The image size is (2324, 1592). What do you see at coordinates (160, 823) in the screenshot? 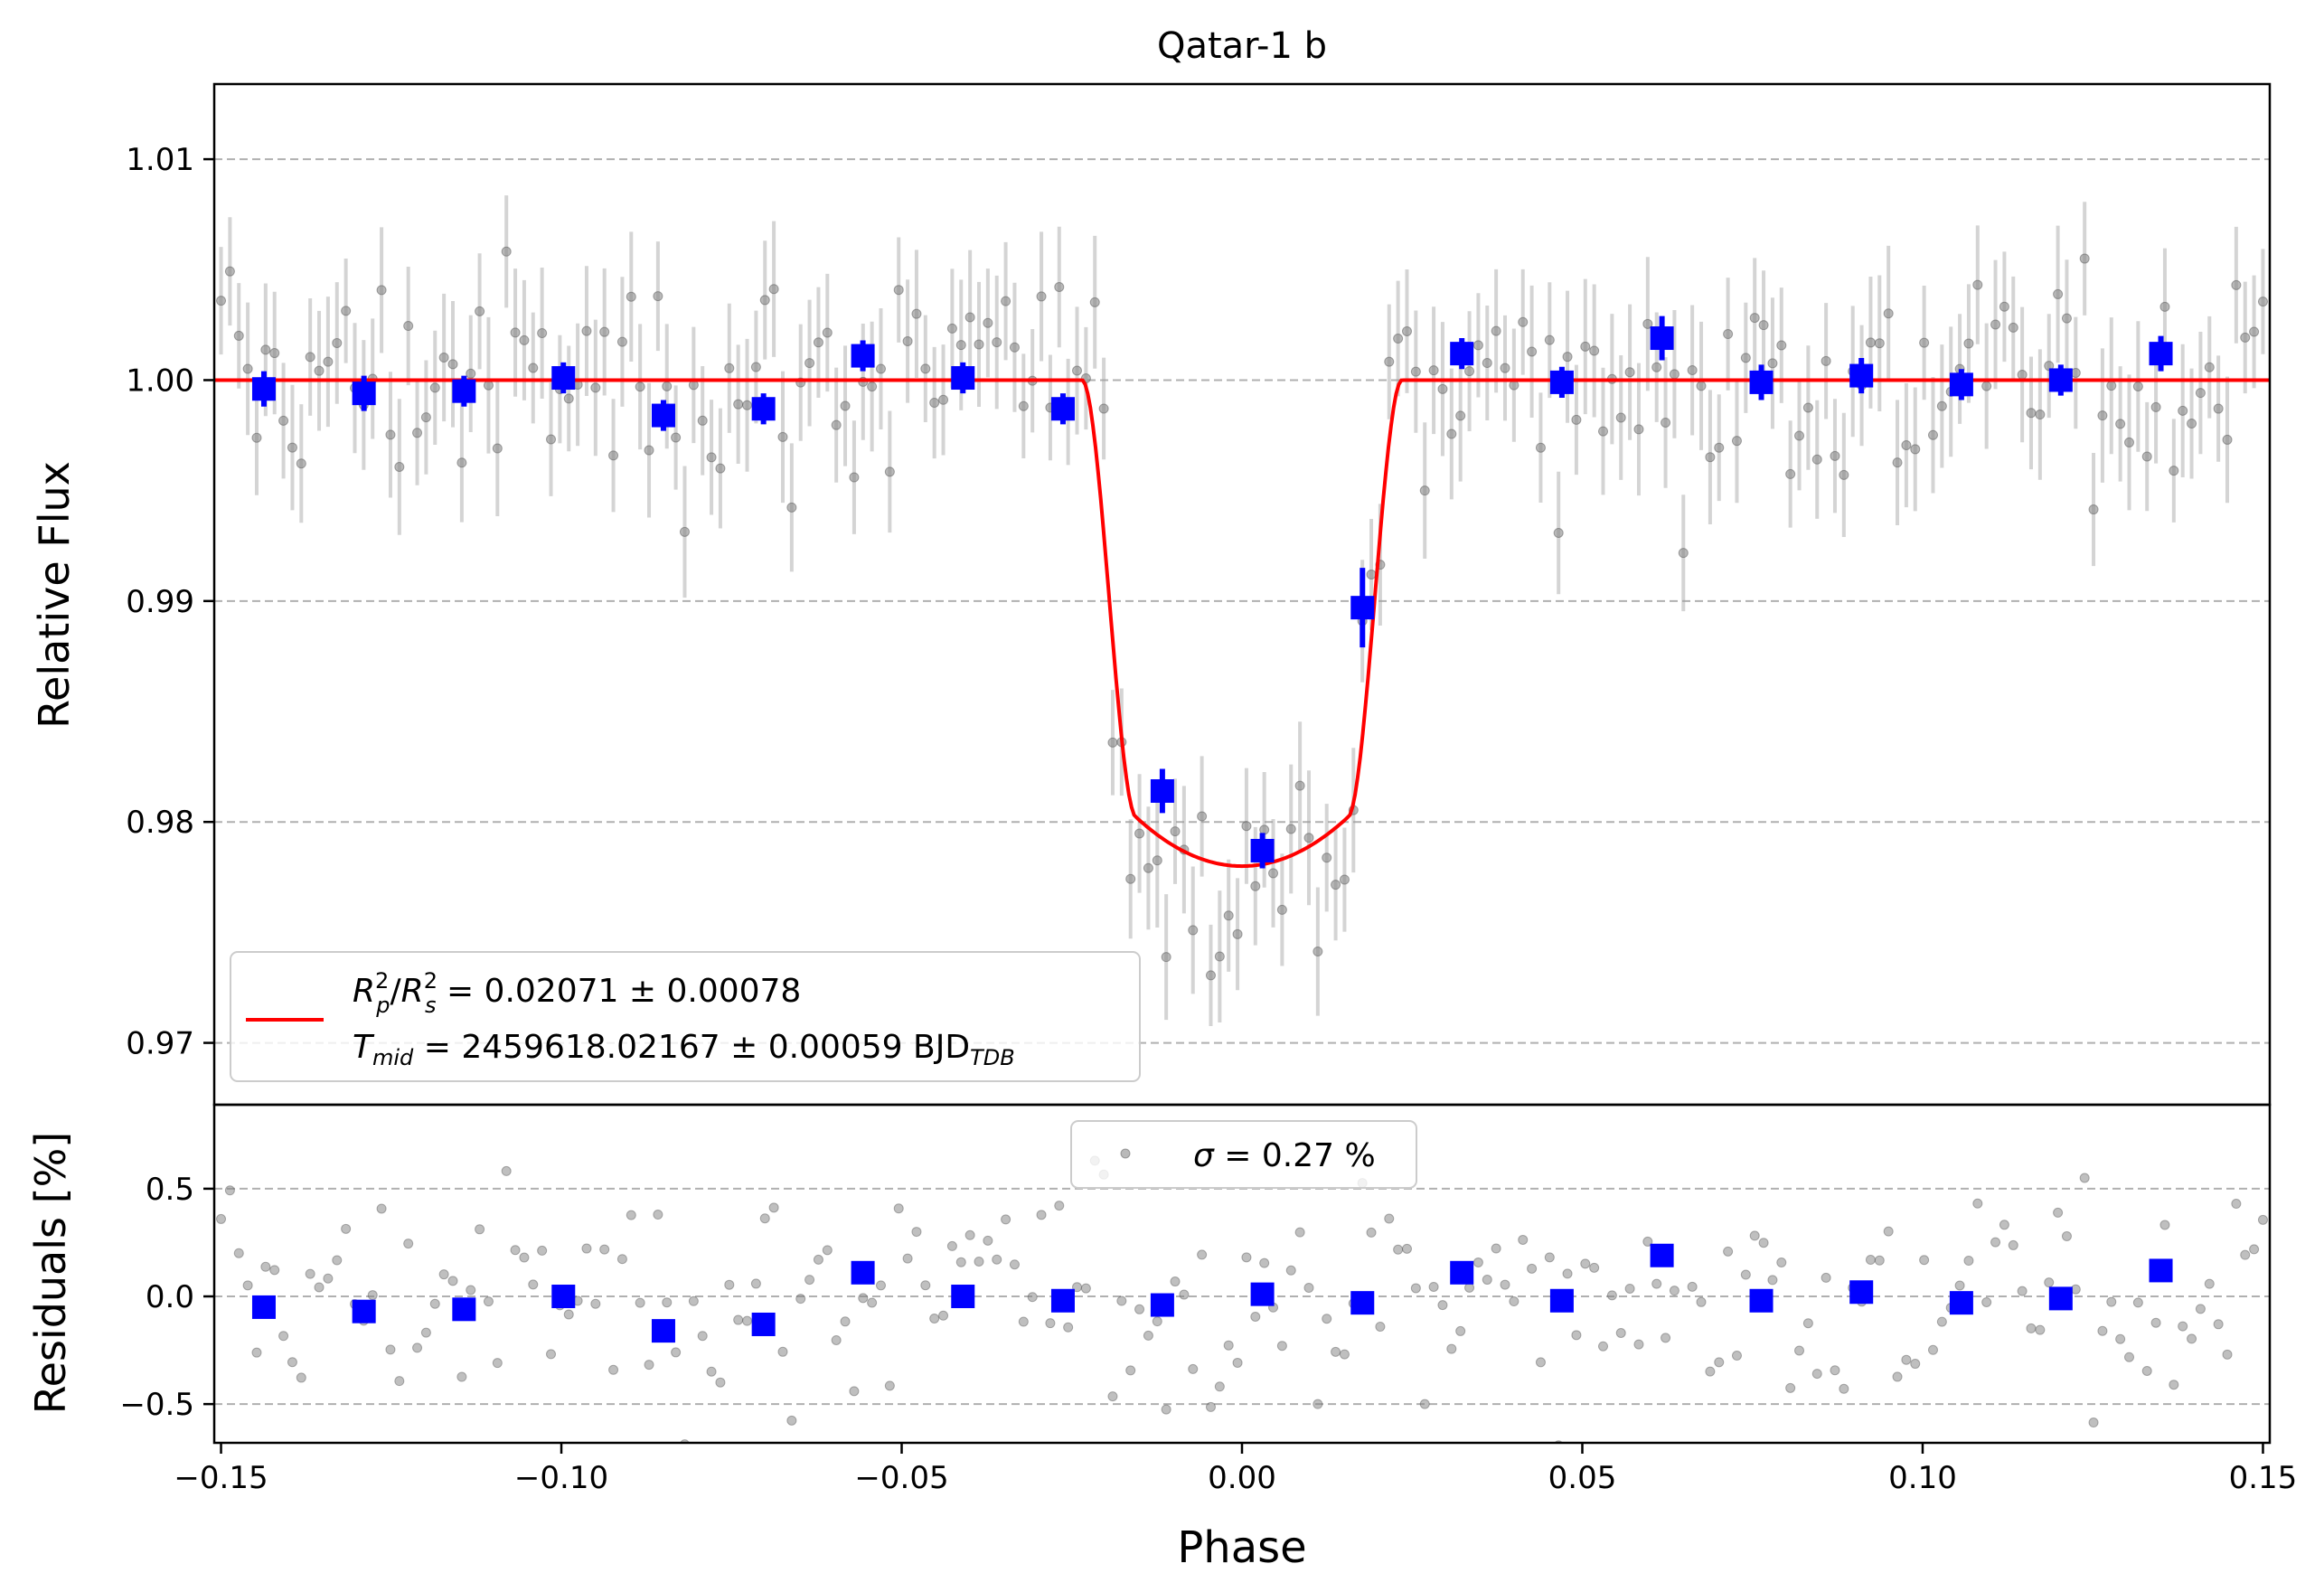
I see `y-tick-label: 0.98` at bounding box center [160, 823].